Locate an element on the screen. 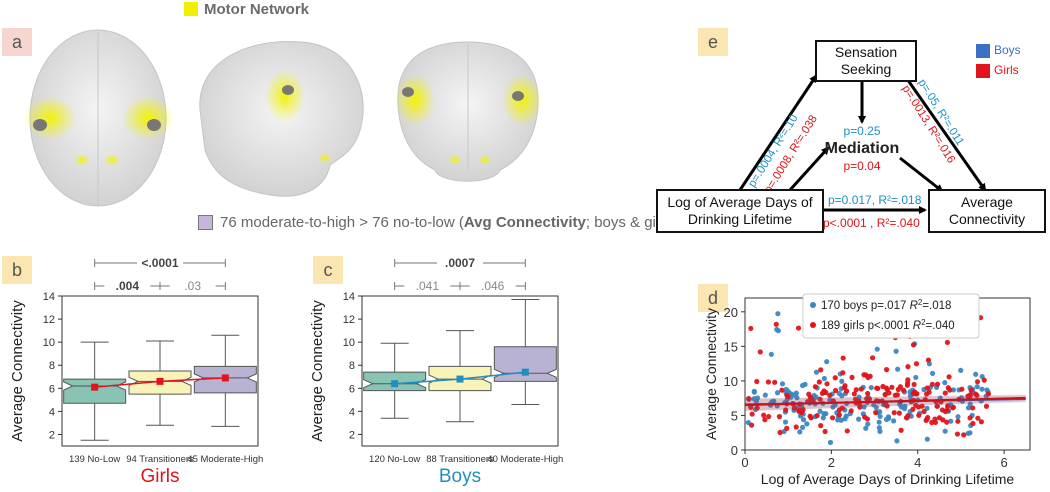 The width and height of the screenshot is (1050, 492). motor-network-legend: Motor Network is located at coordinates (246, 9).